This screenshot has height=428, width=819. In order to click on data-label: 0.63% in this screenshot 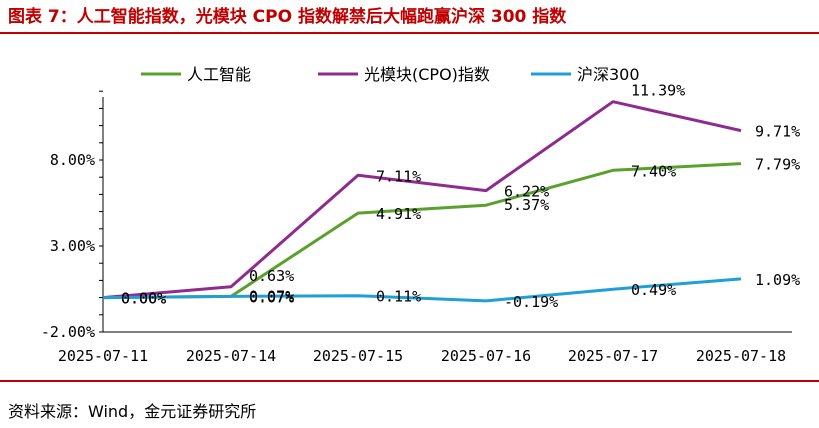, I will do `click(271, 276)`.